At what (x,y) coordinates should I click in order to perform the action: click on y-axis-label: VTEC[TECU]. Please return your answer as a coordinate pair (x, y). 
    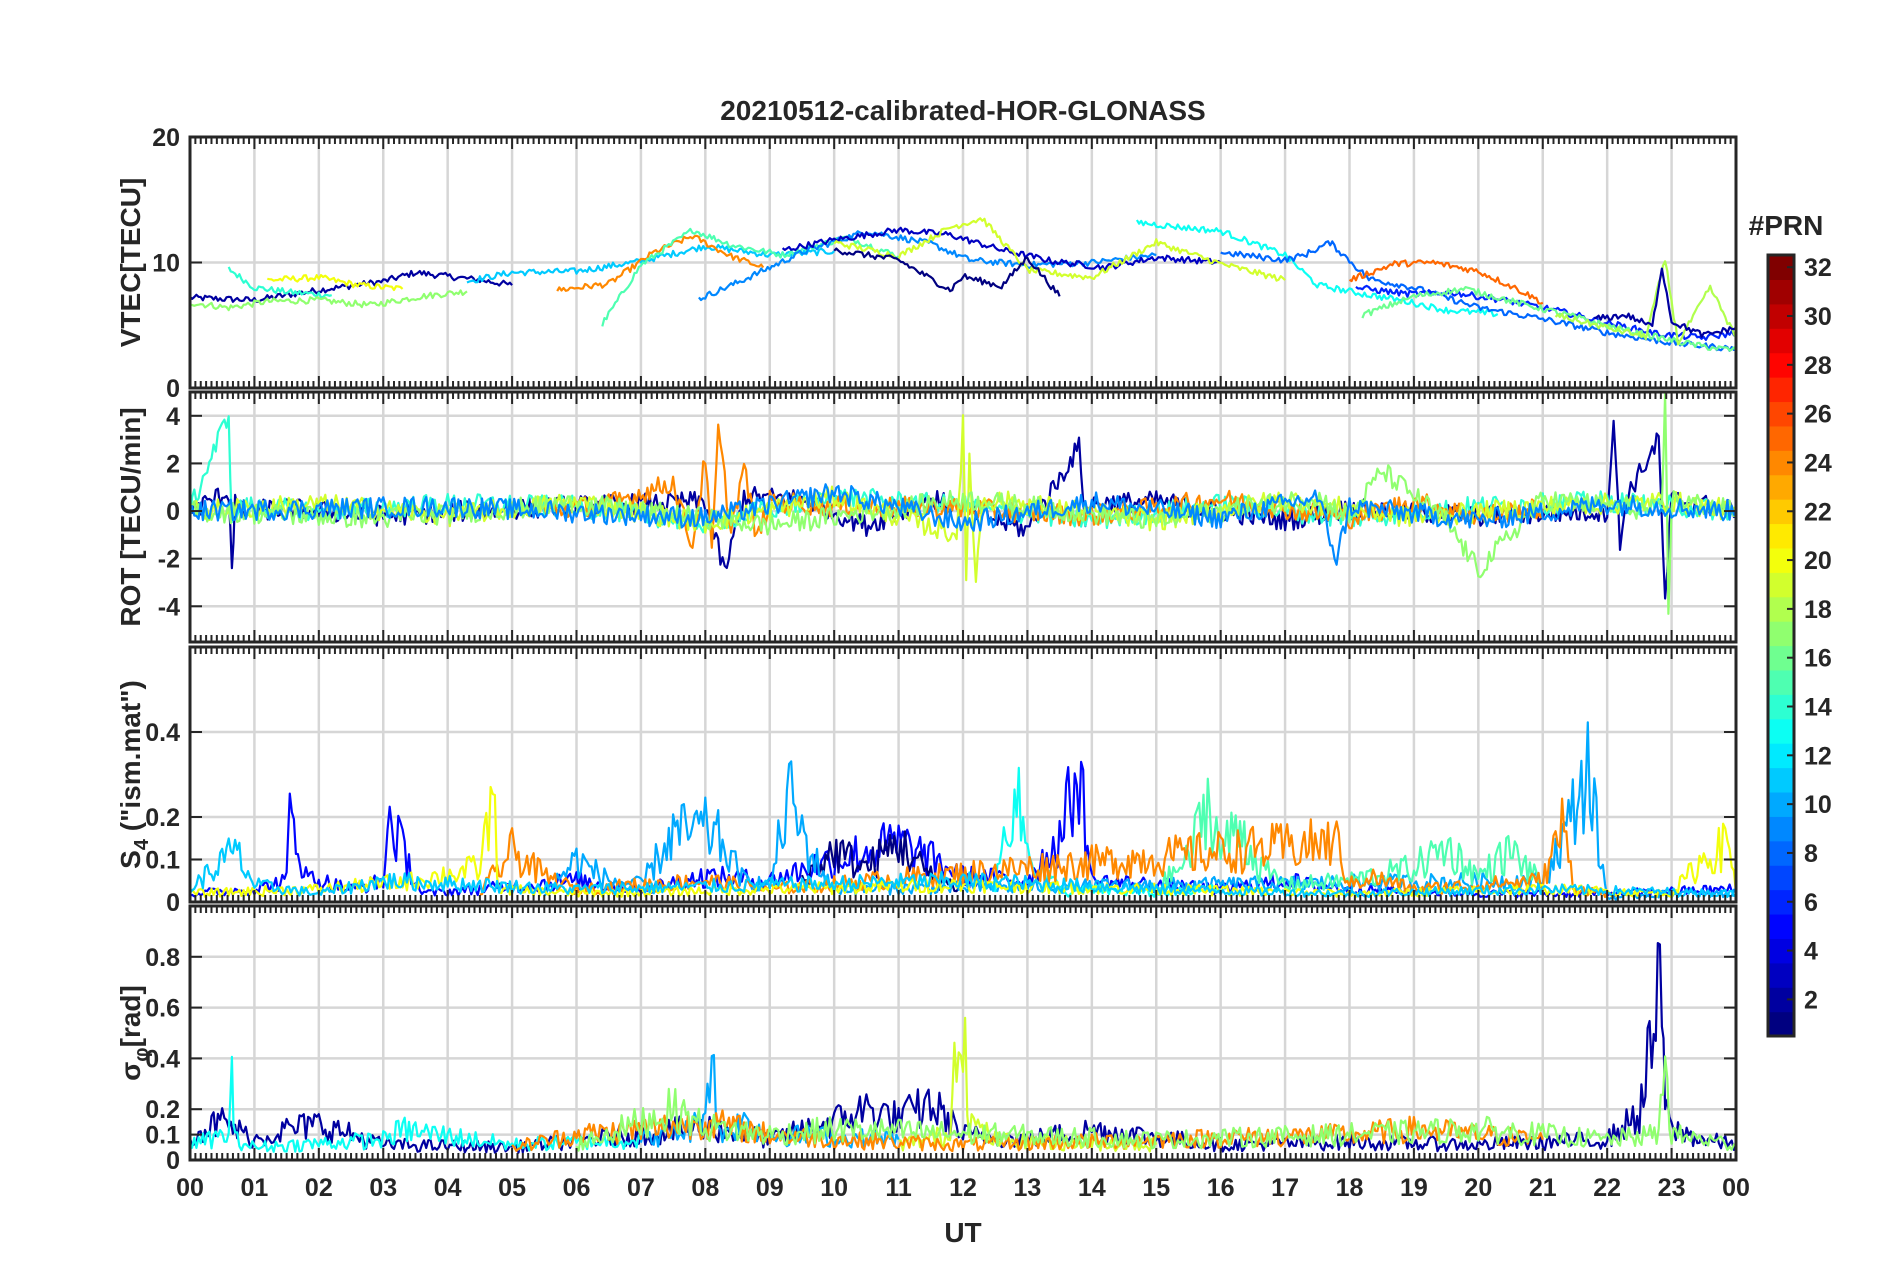
    Looking at the image, I should click on (130, 263).